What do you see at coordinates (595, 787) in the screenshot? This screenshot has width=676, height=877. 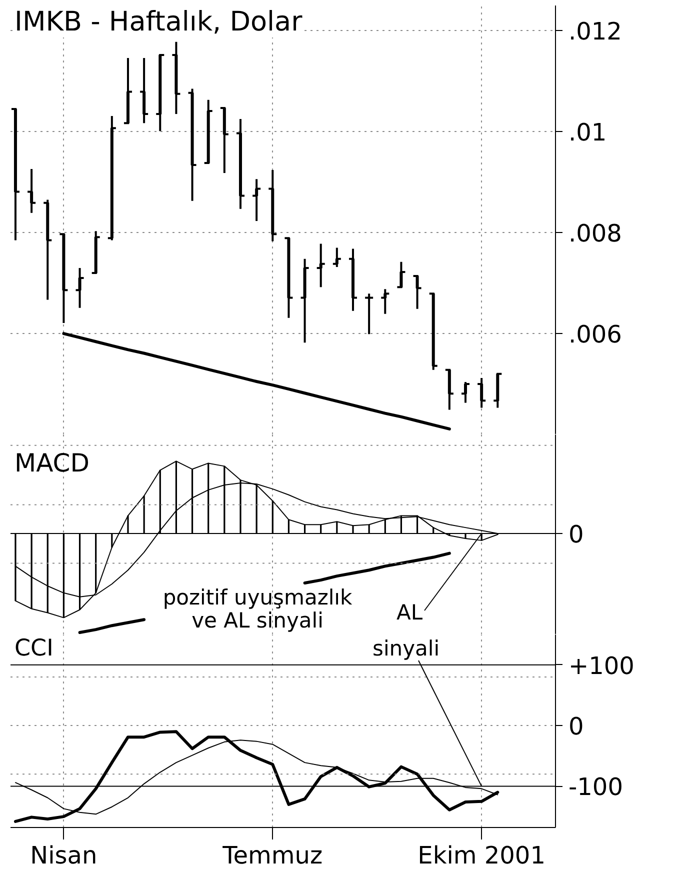 I see `y-tick-label: -100` at bounding box center [595, 787].